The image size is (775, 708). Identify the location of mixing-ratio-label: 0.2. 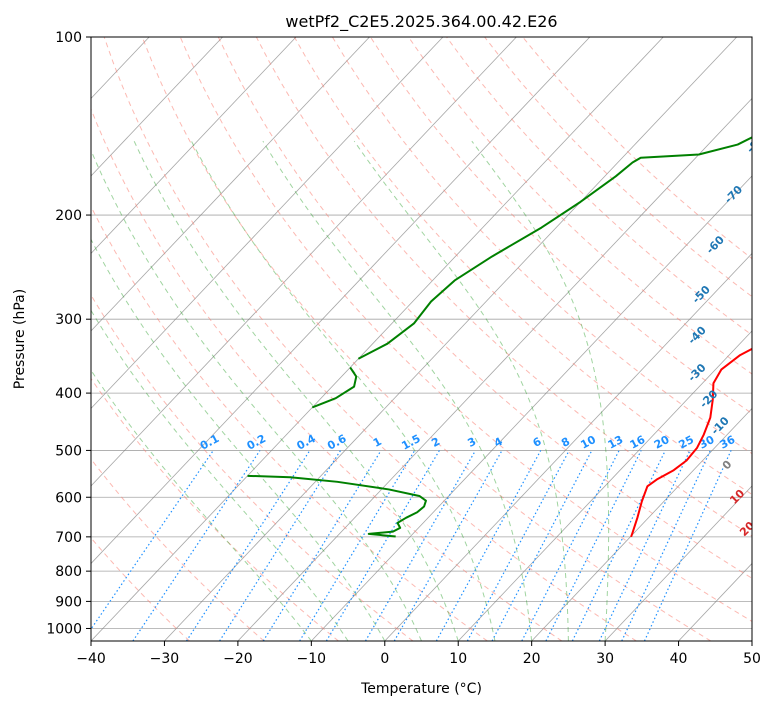
(256, 442).